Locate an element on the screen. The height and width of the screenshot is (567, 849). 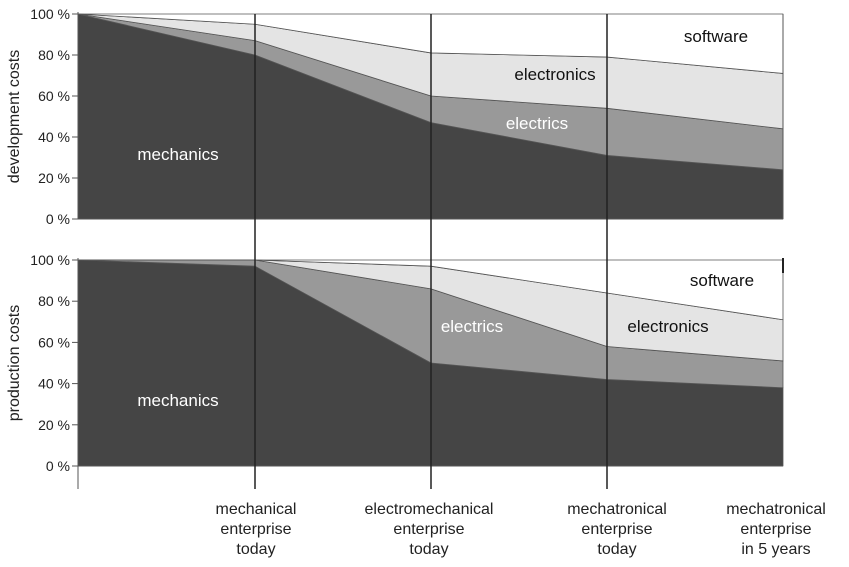
development-mechanics-label: mechanics is located at coordinates (177, 154).